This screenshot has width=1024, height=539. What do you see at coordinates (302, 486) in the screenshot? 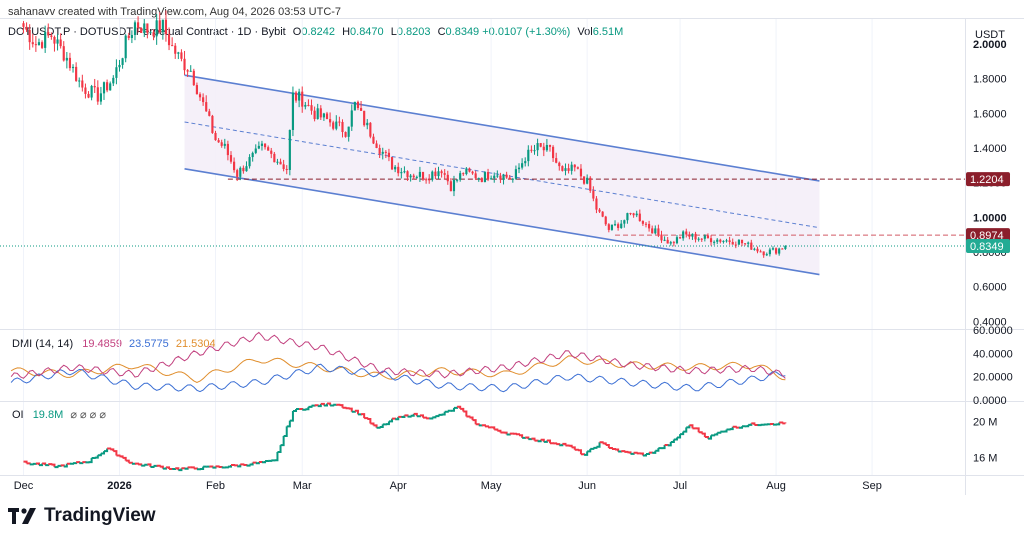
I see `time-tick-label: Mar` at bounding box center [302, 486].